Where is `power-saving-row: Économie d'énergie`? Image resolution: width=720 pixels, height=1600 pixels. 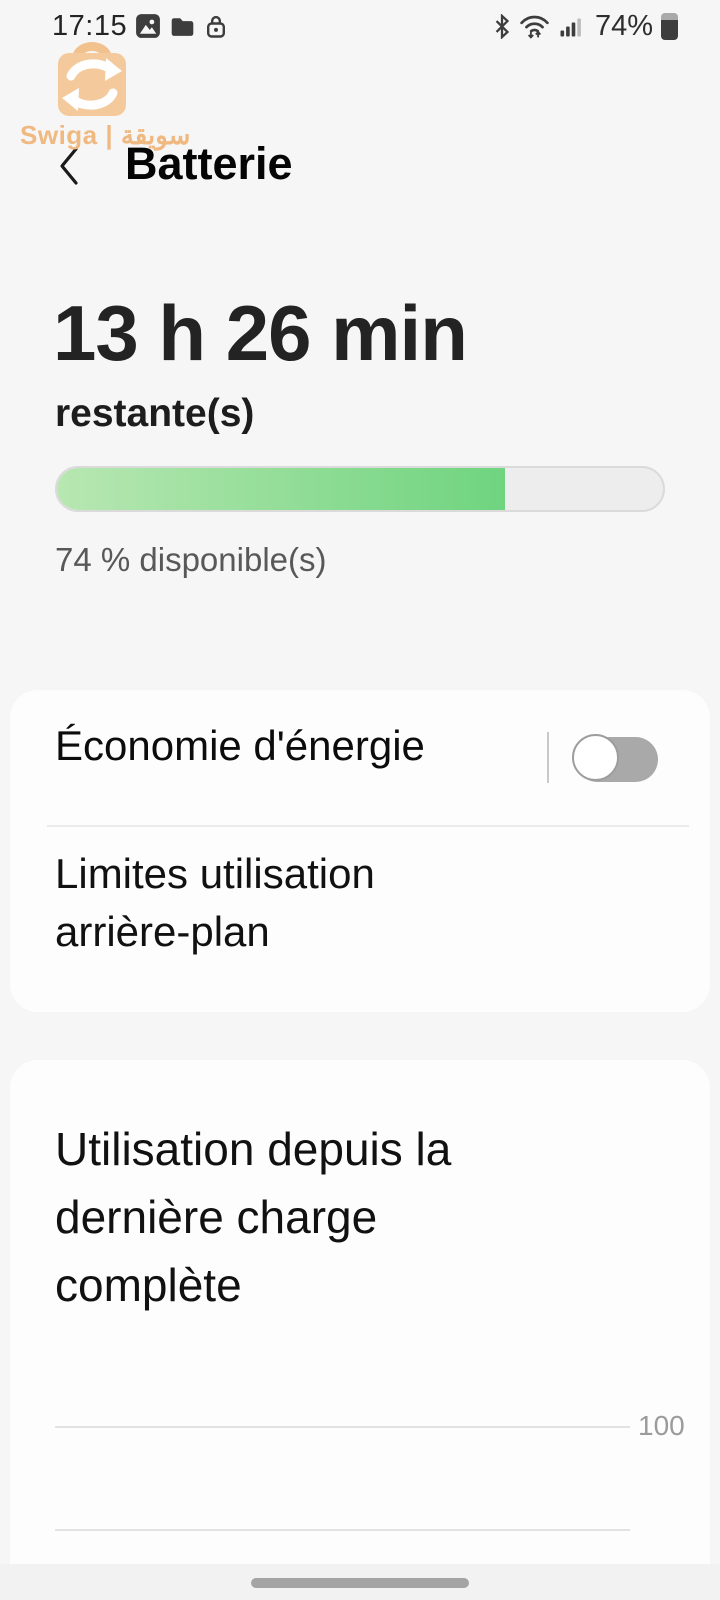 power-saving-row: Économie d'énergie is located at coordinates (360, 758).